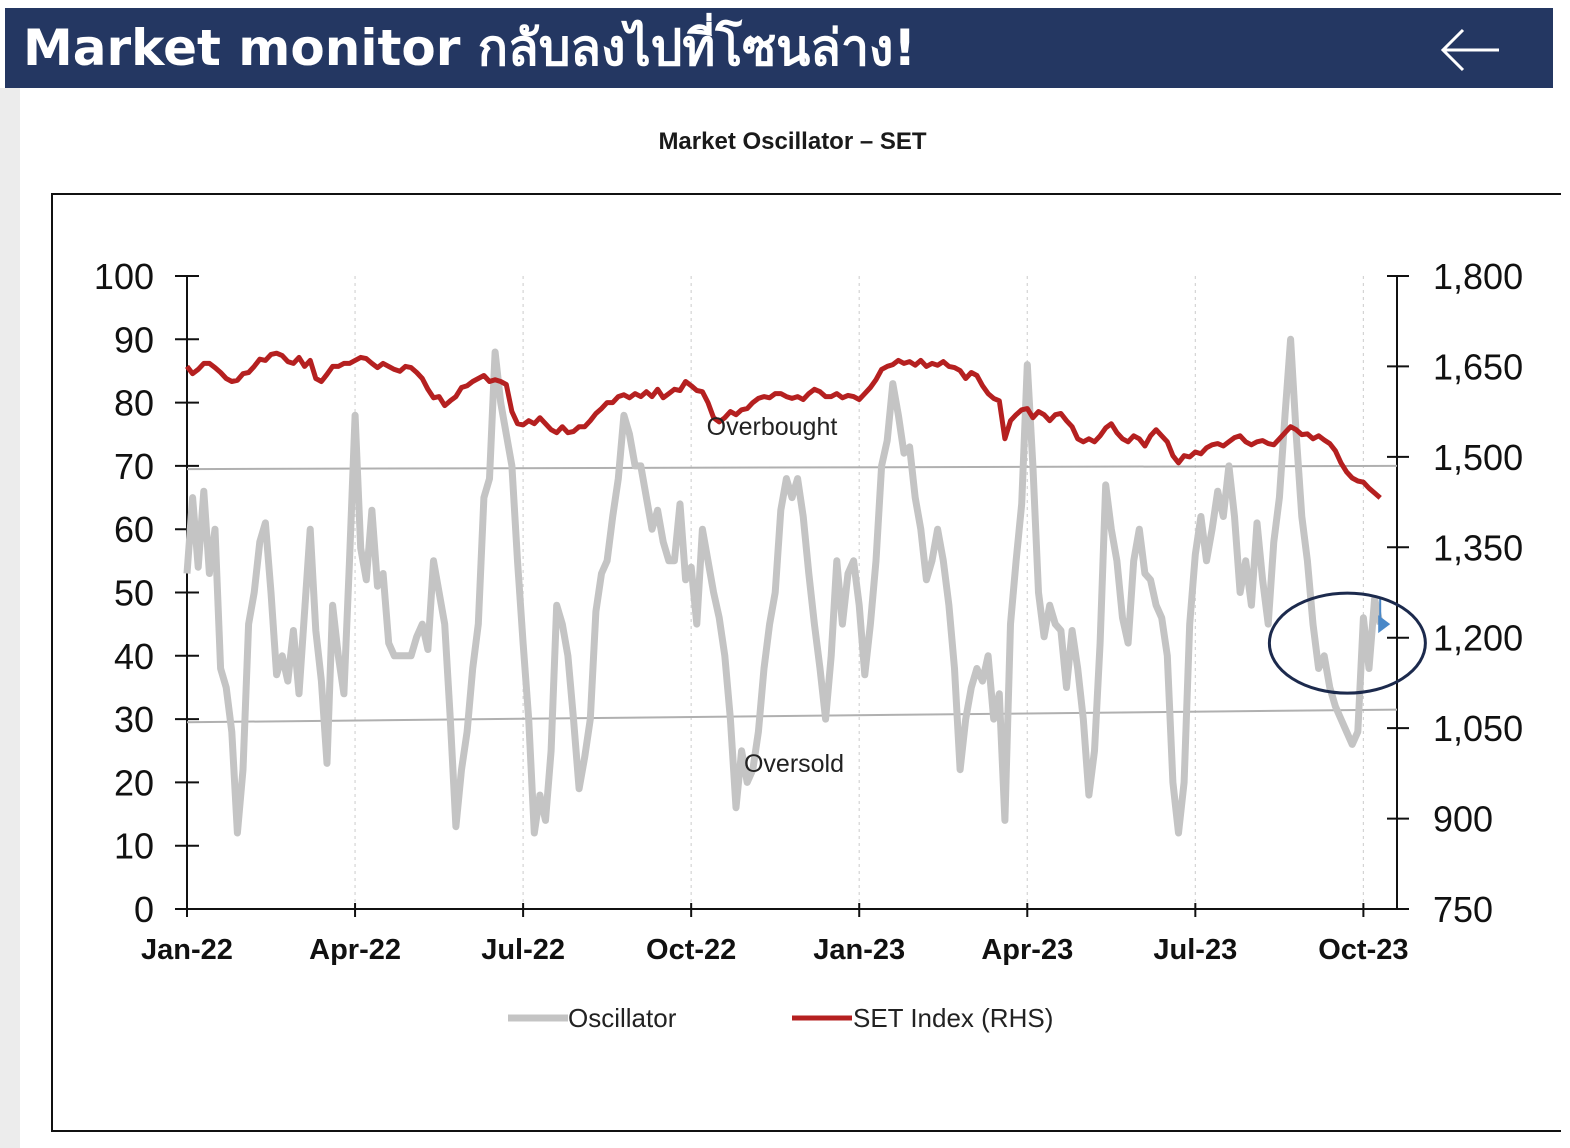 This screenshot has height=1148, width=1570. What do you see at coordinates (134, 719) in the screenshot?
I see `left-tick-label: 30` at bounding box center [134, 719].